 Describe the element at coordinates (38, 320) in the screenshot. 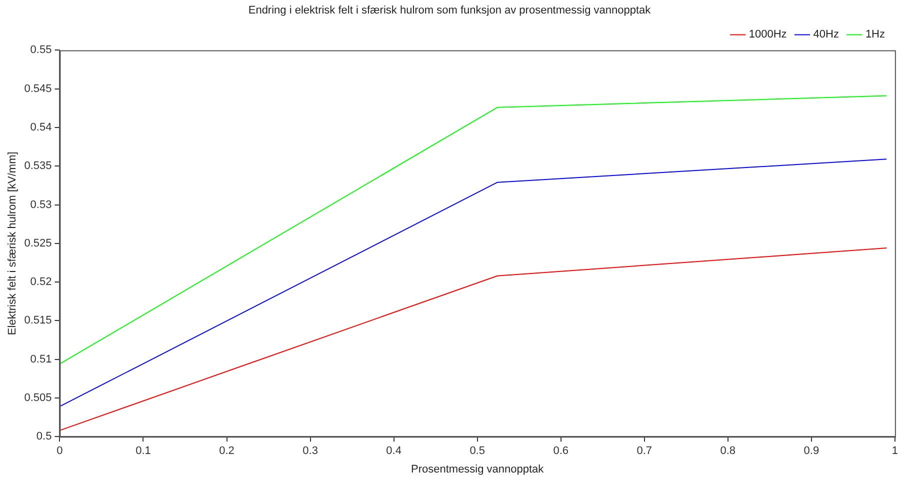

I see `y-tick-label: 0.515` at that location.